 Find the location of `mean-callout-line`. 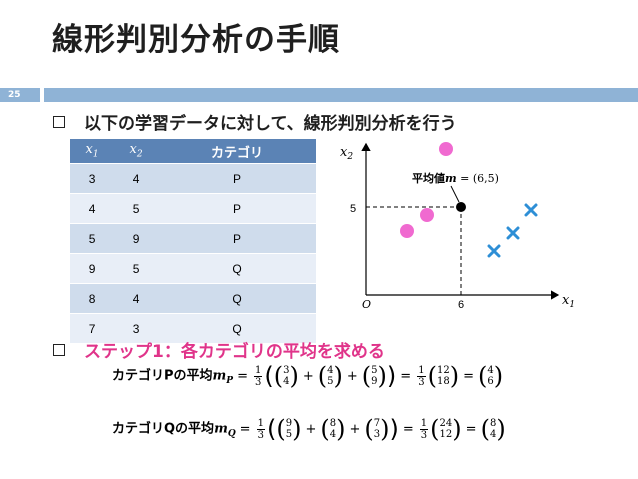

mean-callout-line is located at coordinates (455, 194).